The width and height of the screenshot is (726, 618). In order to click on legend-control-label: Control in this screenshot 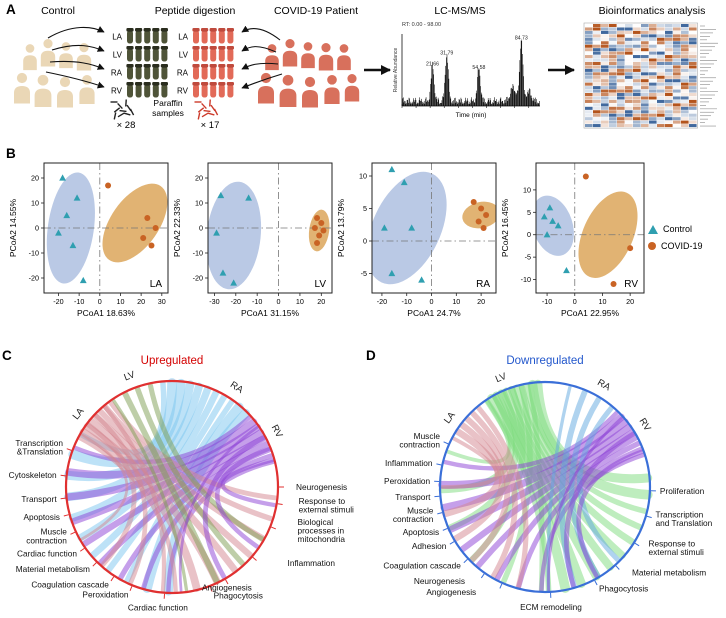, I will do `click(678, 229)`.